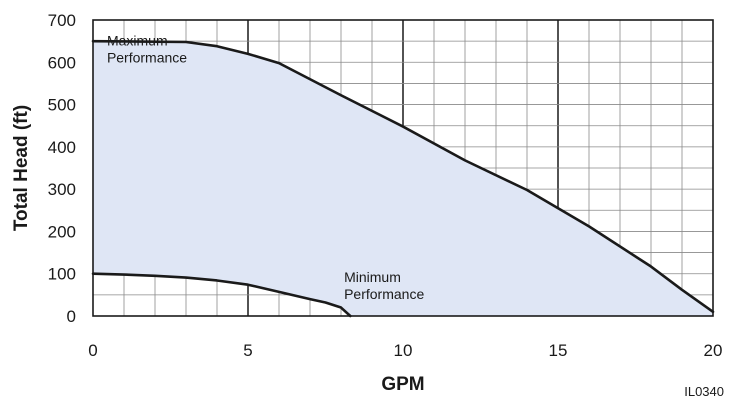 The image size is (735, 413). What do you see at coordinates (704, 391) in the screenshot?
I see `figure-code: IL0340` at bounding box center [704, 391].